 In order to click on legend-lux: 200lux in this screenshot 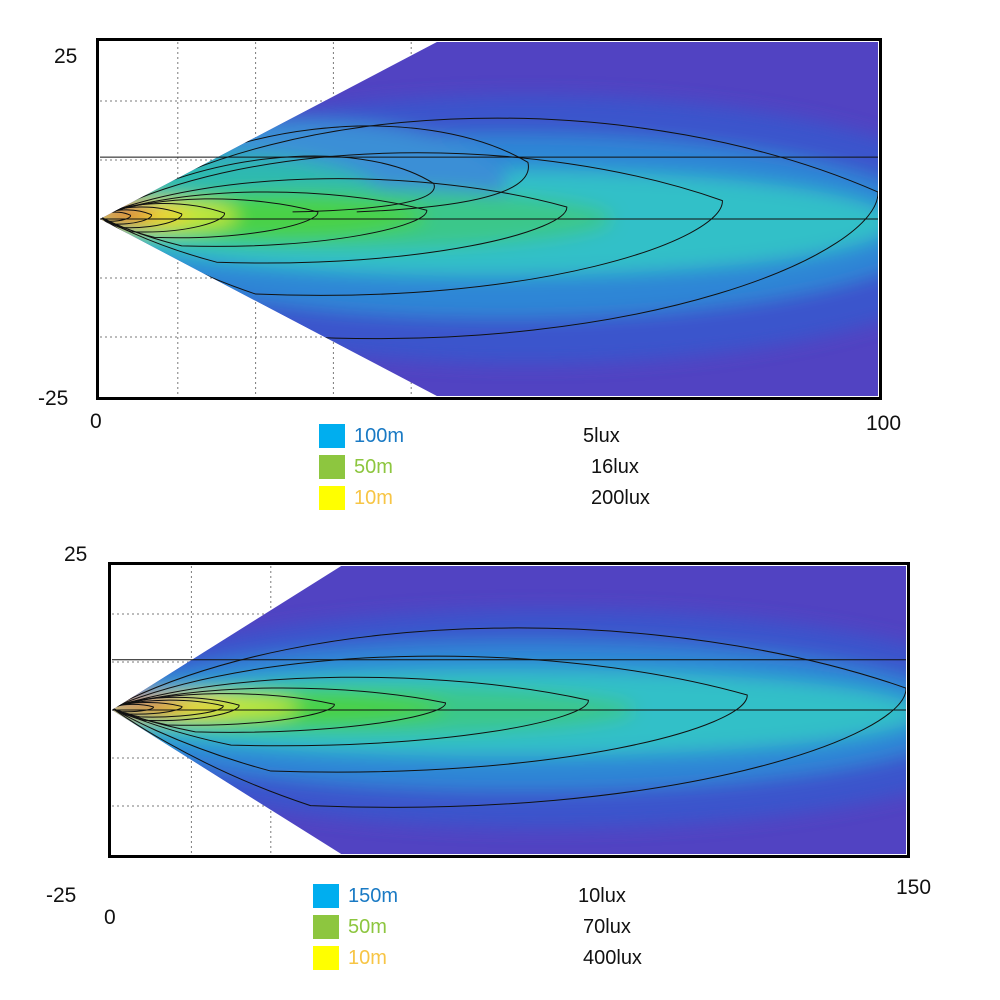, I will do `click(620, 498)`.